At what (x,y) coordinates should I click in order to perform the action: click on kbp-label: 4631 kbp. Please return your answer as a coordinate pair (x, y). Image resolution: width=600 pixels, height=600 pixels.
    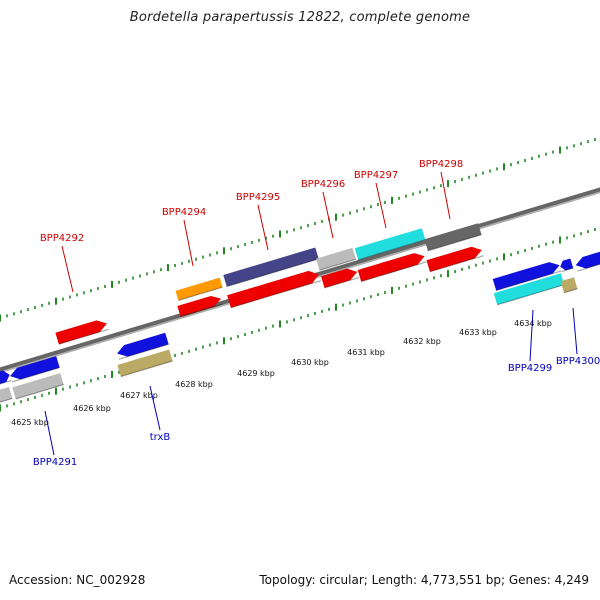
    Looking at the image, I should click on (366, 352).